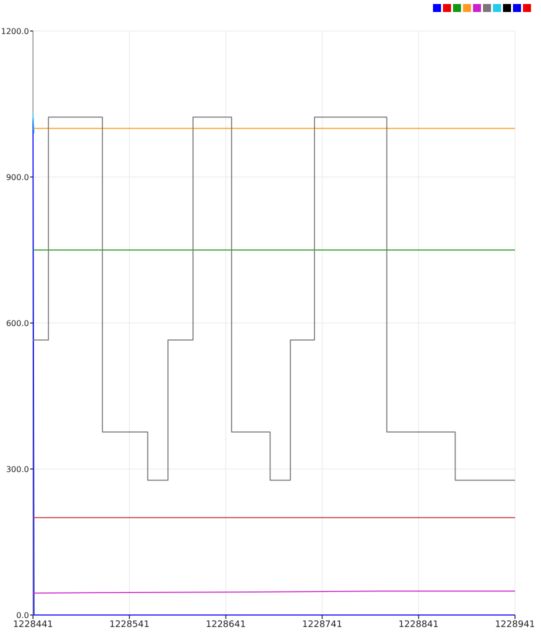  I want to click on x-tick-label: 1228541, so click(129, 625).